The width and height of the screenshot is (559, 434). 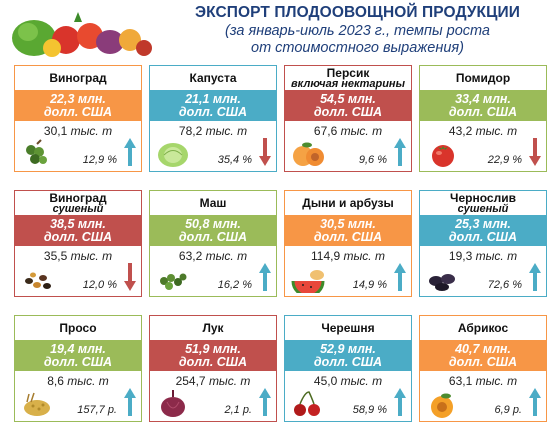 What do you see at coordinates (55, 381) in the screenshot?
I see `export-volume-value: 8,6` at bounding box center [55, 381].